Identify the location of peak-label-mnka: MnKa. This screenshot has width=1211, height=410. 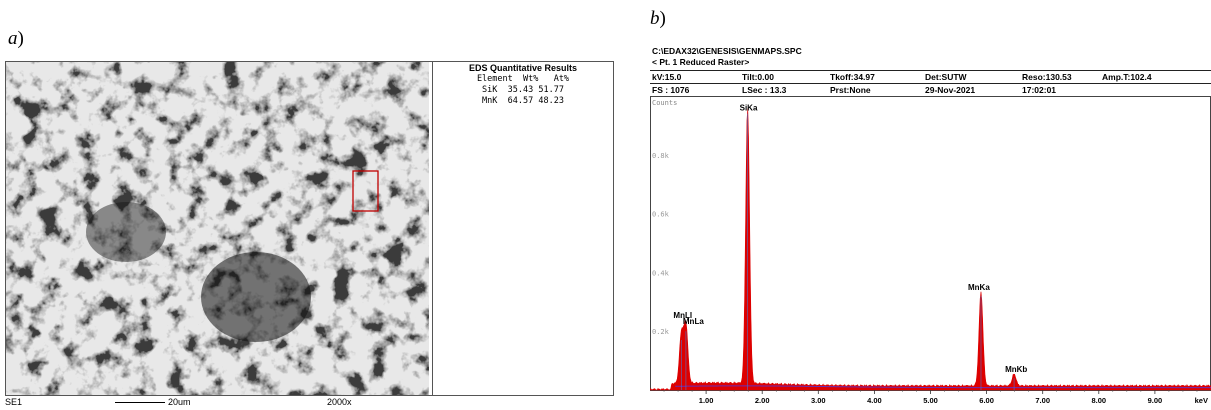
(979, 287).